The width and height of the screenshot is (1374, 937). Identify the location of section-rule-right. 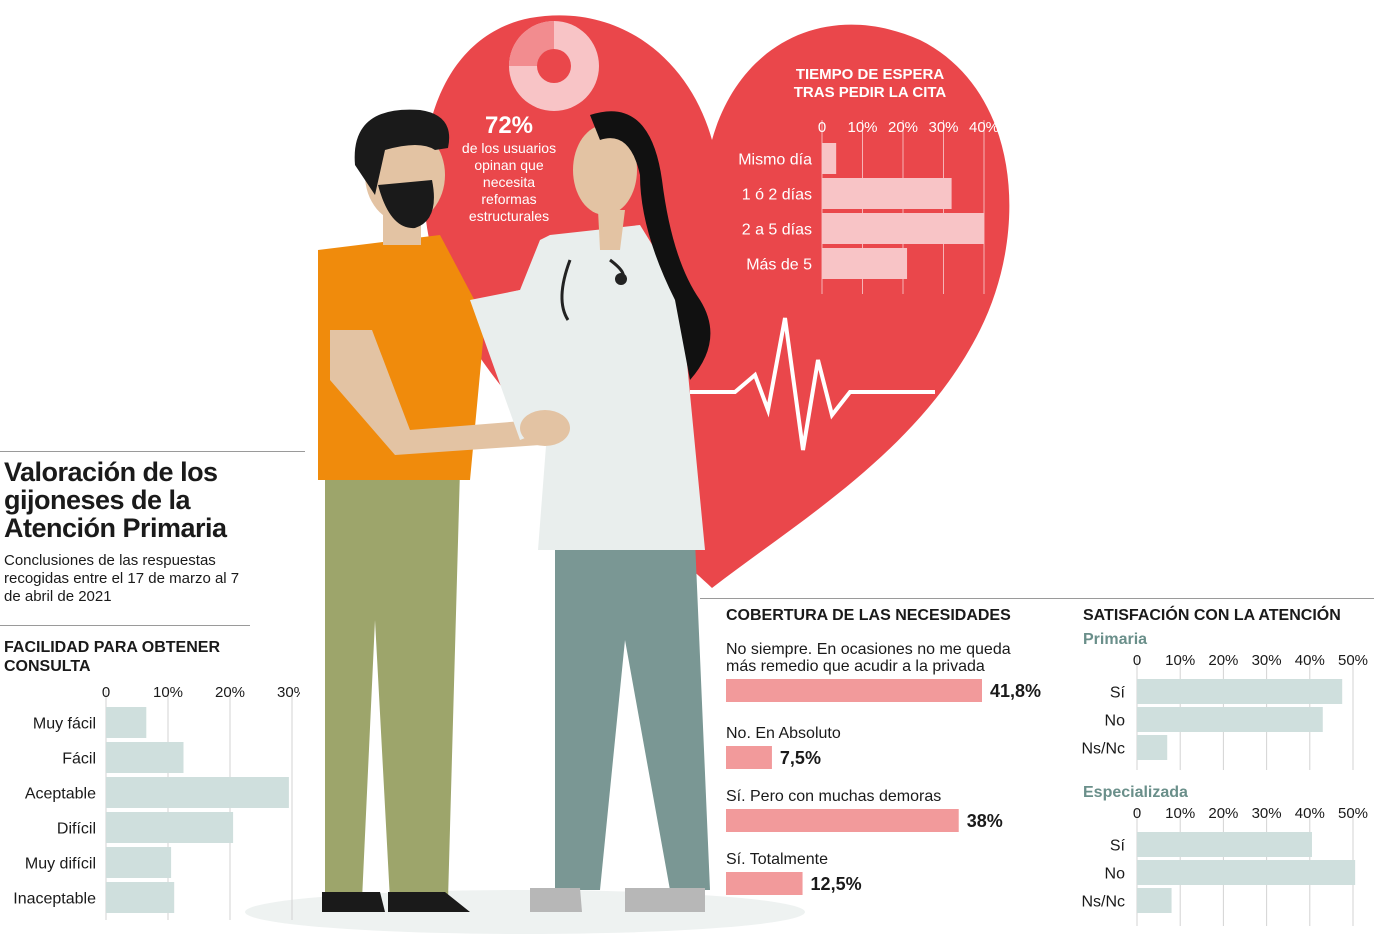
(1037, 598).